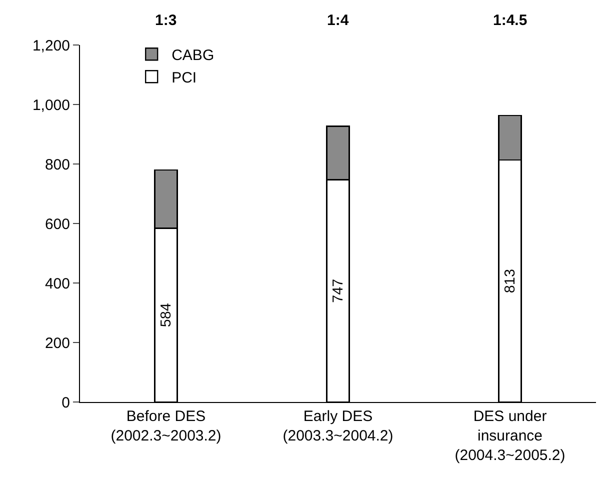  Describe the element at coordinates (338, 20) in the screenshot. I see `text: 1:4` at that location.